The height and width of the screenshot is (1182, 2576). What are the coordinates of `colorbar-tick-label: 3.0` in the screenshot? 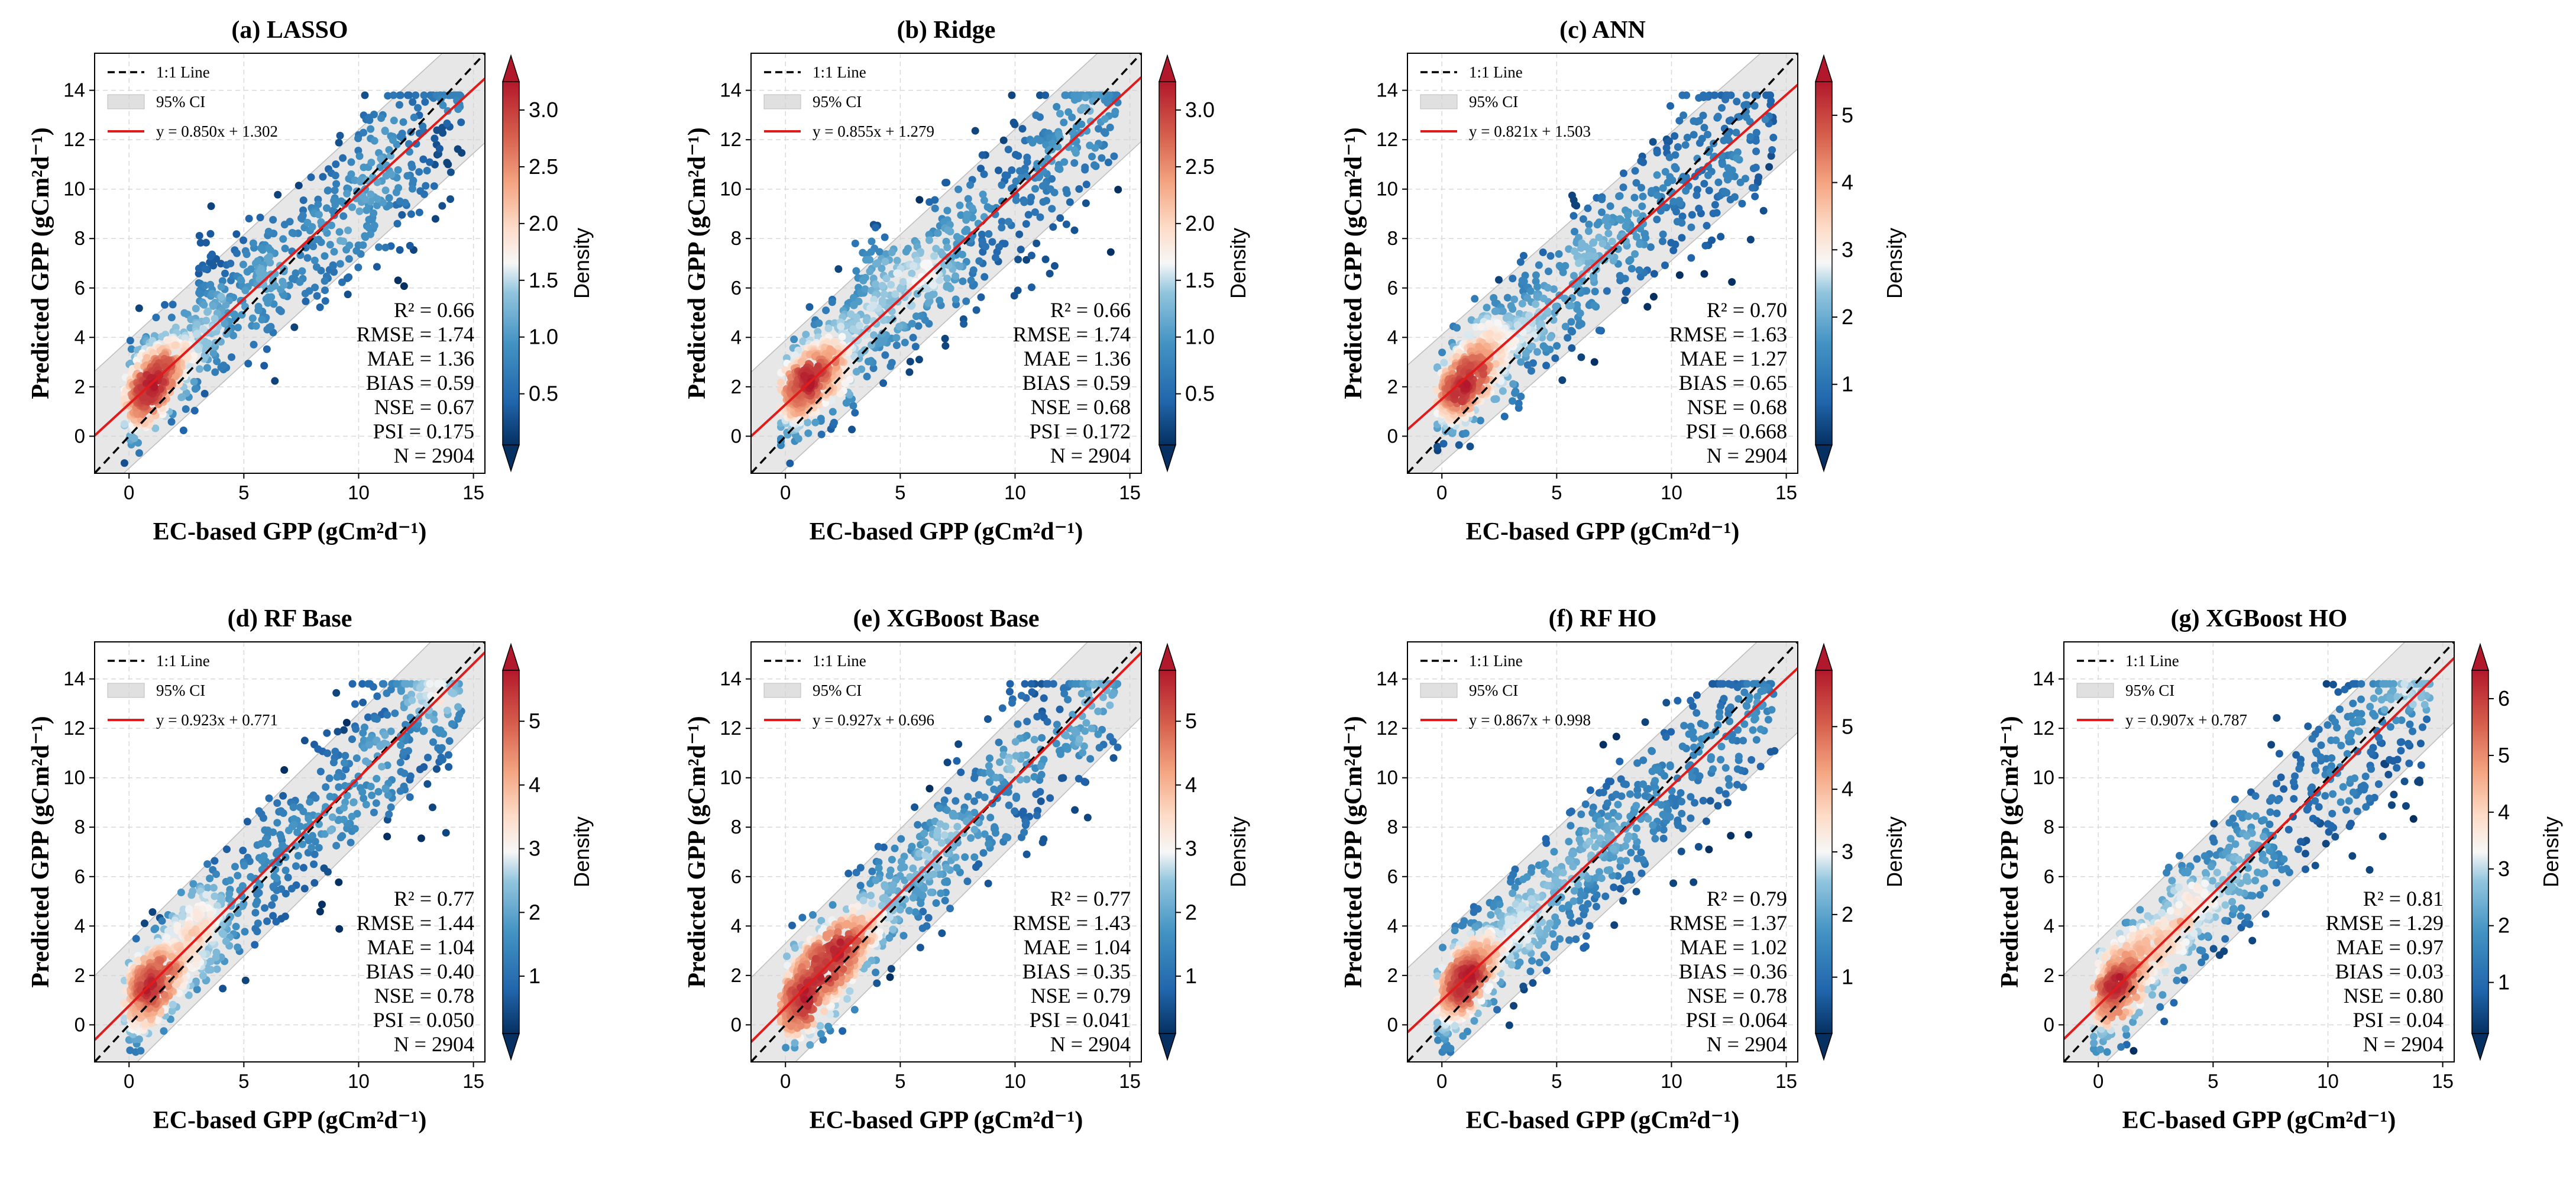 It's located at (1200, 110).